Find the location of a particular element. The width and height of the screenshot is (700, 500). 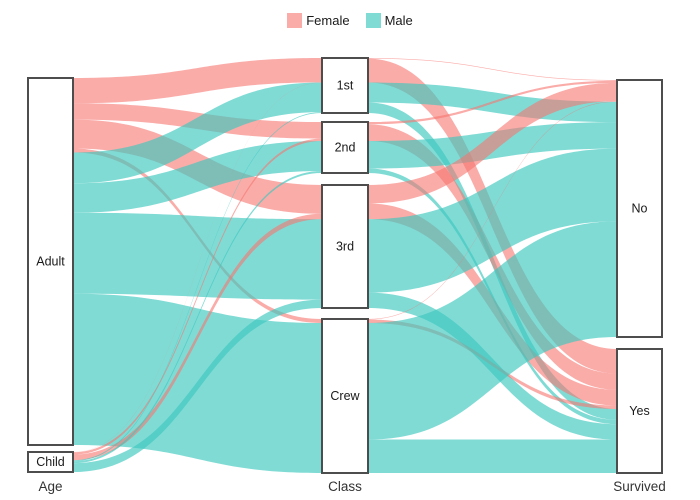

flow-child-3rd-male is located at coordinates (197, 385).